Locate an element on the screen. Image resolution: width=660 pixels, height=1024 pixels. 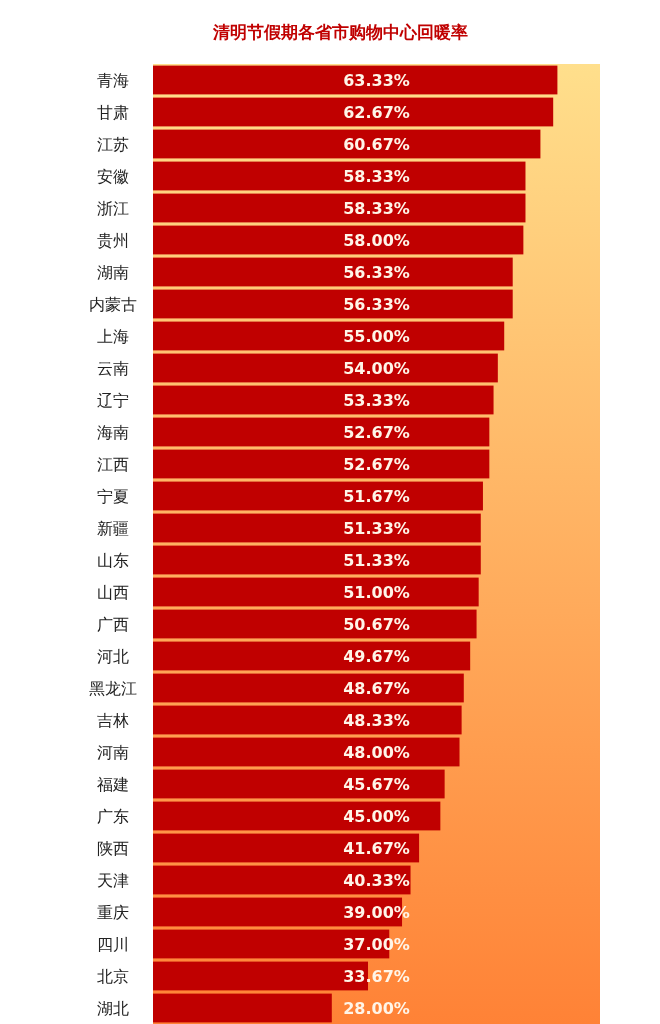
data-label: 51.00% is located at coordinates (376, 592).